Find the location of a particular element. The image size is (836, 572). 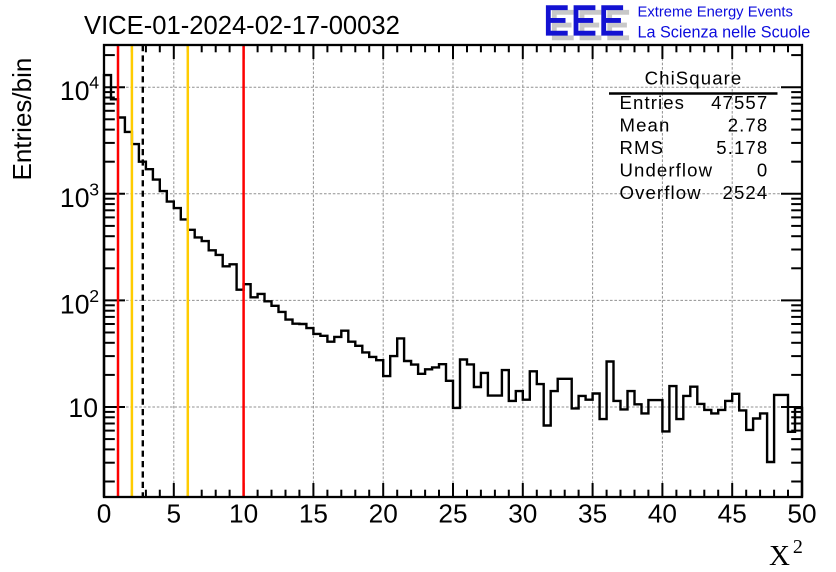

svg-text: 40 is located at coordinates (662, 513).